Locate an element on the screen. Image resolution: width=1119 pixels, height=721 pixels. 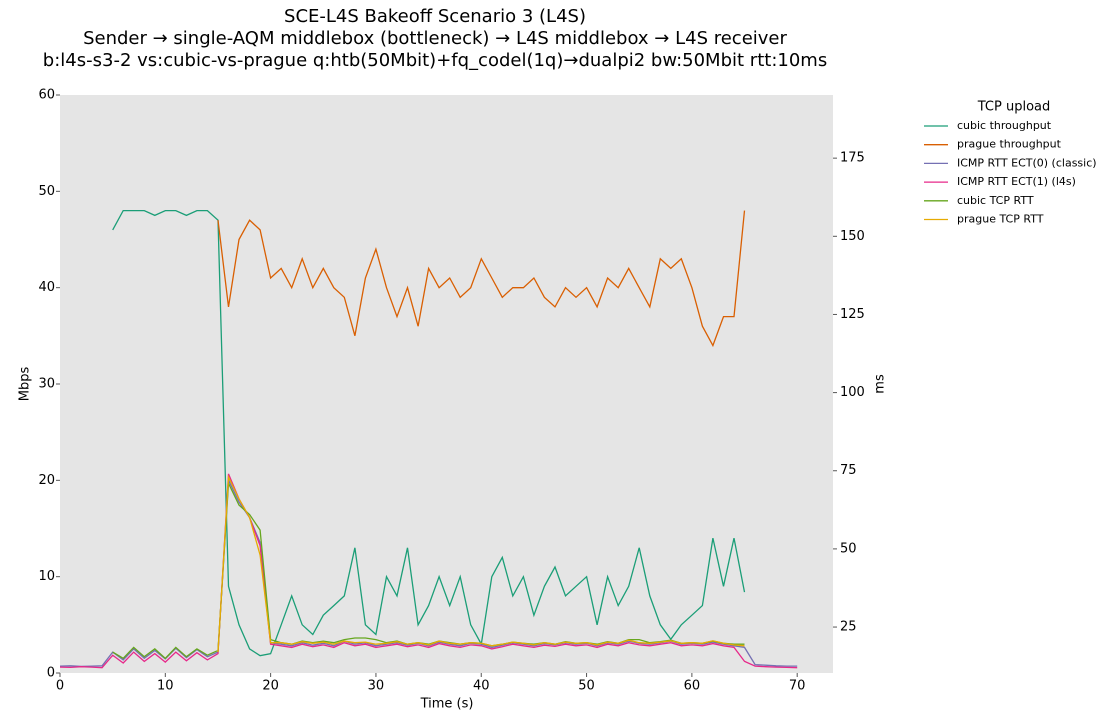
x-tick-label: 50 is located at coordinates (586, 686).